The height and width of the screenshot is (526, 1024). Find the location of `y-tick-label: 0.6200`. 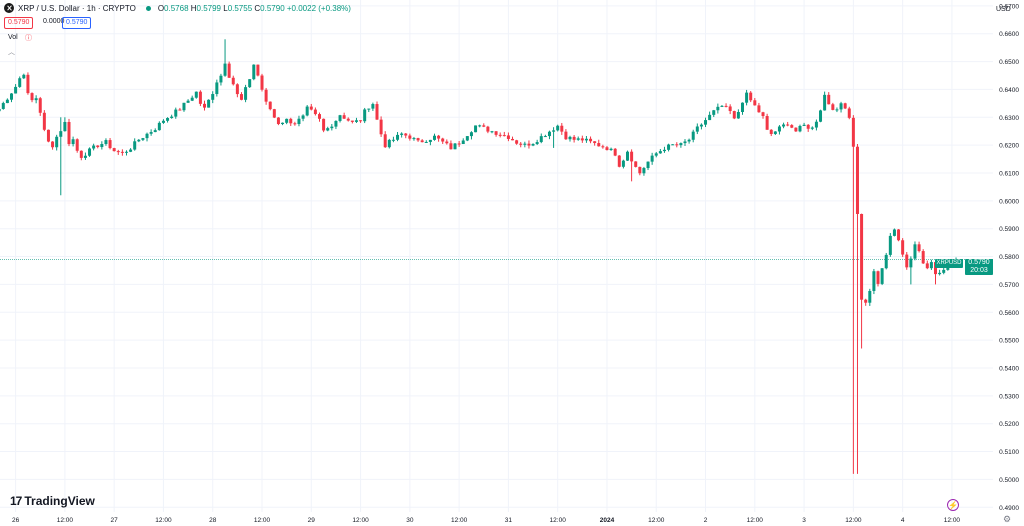

y-tick-label: 0.6200 is located at coordinates (1009, 146).